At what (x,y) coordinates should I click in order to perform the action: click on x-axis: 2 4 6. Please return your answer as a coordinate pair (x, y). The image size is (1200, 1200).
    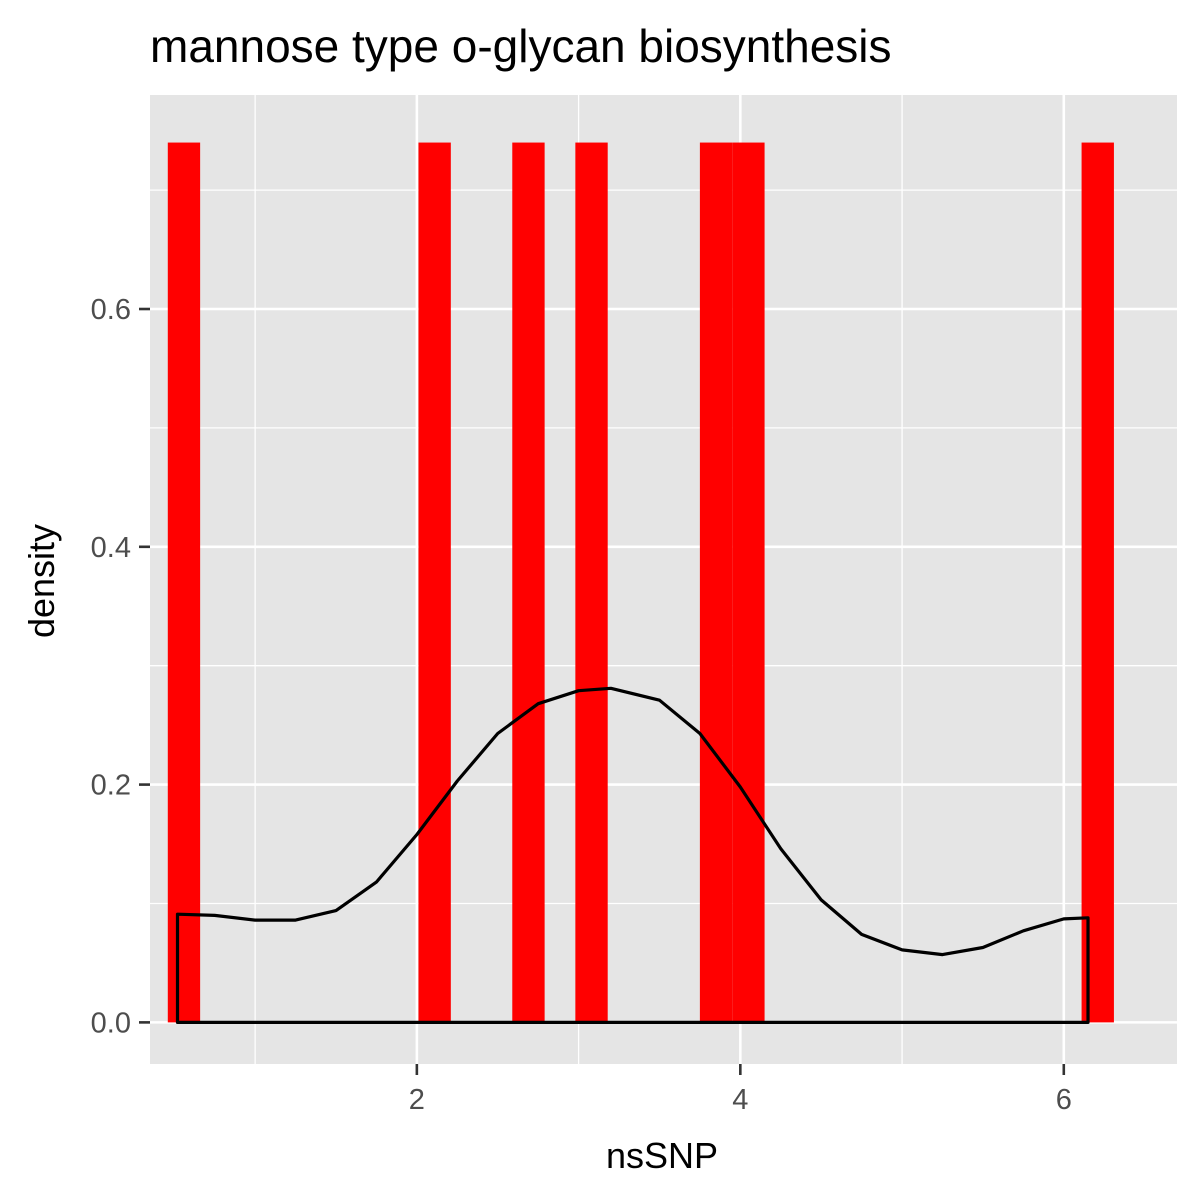
    Looking at the image, I should click on (740, 1090).